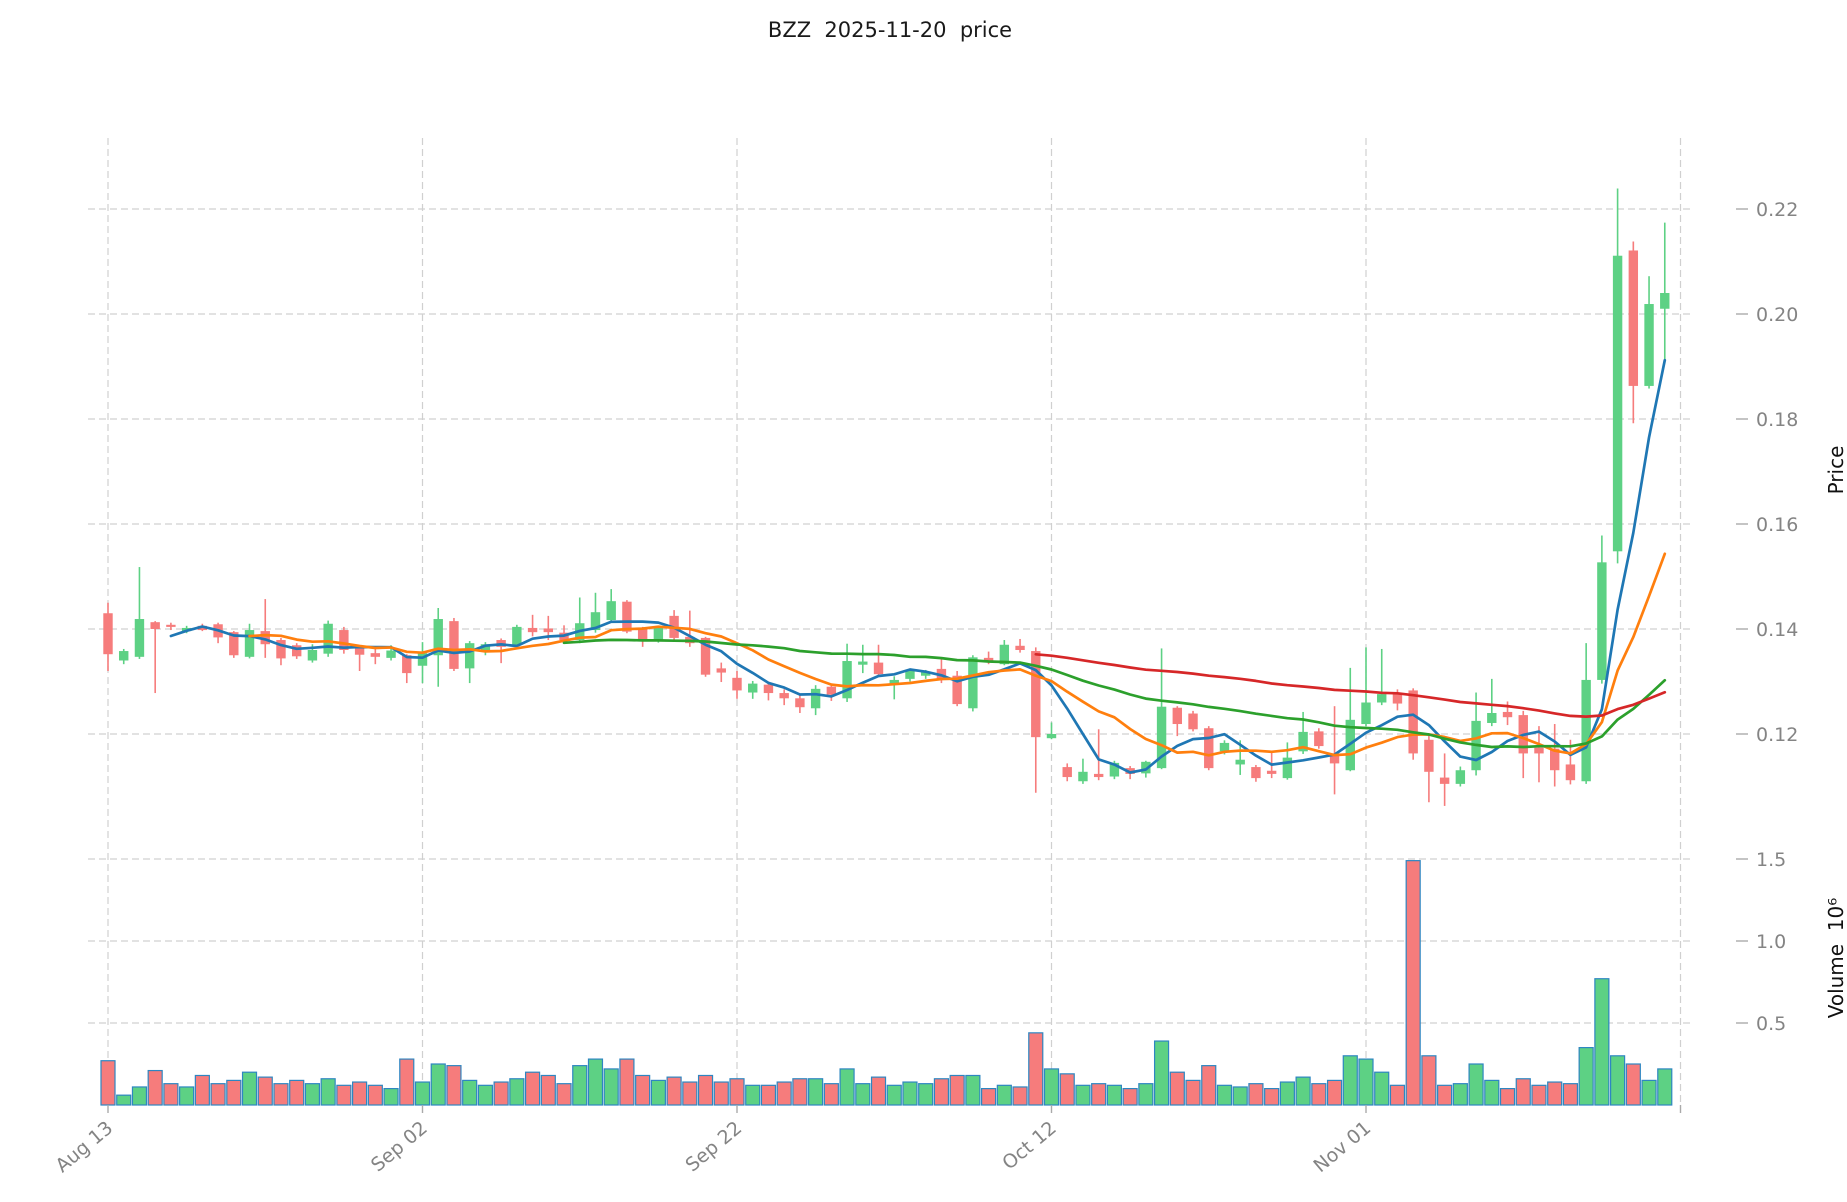  Describe the element at coordinates (1771, 942) in the screenshot. I see `volume-tick-label: 1.0` at that location.